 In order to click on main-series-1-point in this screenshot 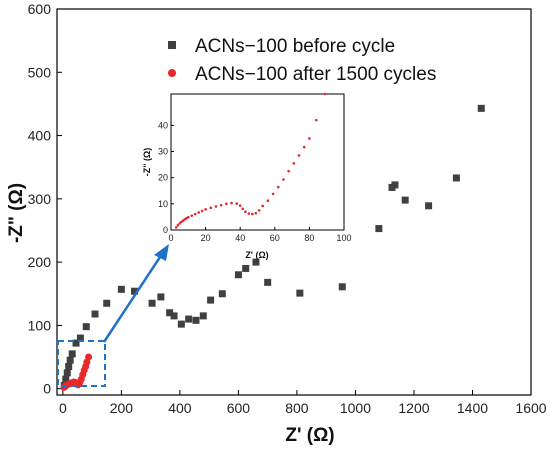, I will do `click(89, 357)`.